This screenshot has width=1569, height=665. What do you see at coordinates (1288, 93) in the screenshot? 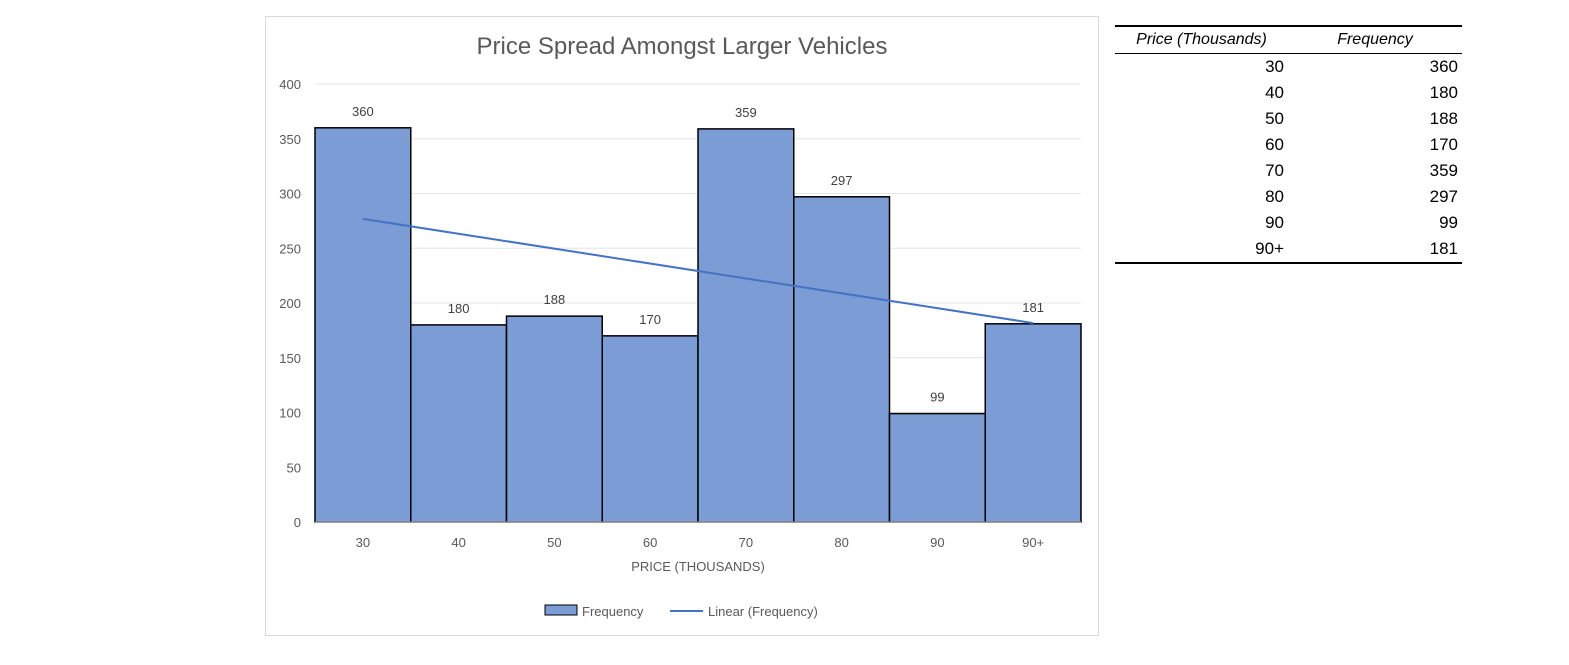
I see `table-row: 40 180` at bounding box center [1288, 93].